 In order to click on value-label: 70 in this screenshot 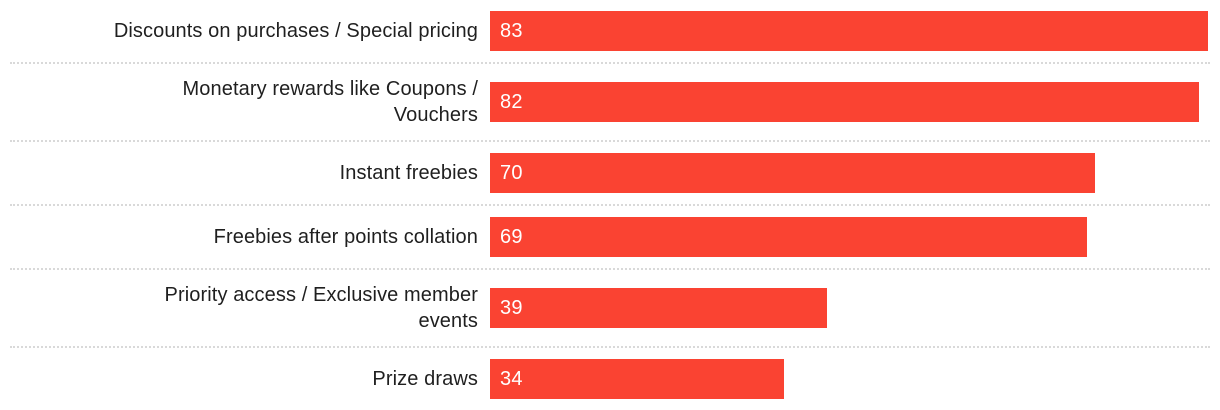, I will do `click(511, 172)`.